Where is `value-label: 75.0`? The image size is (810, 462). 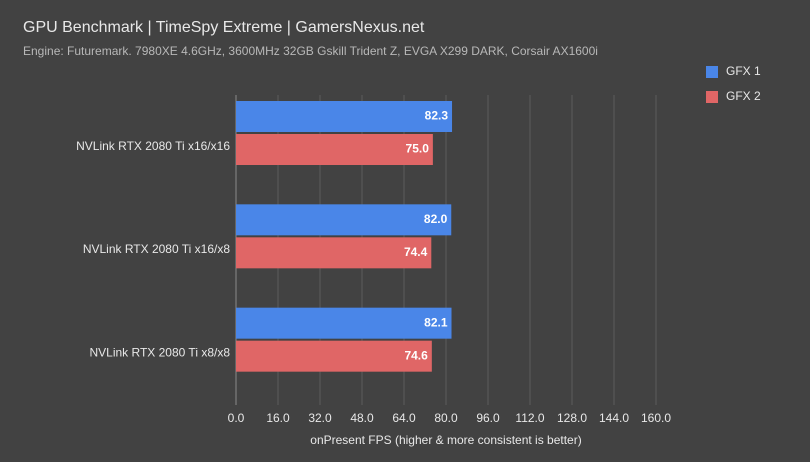
value-label: 75.0 is located at coordinates (418, 149).